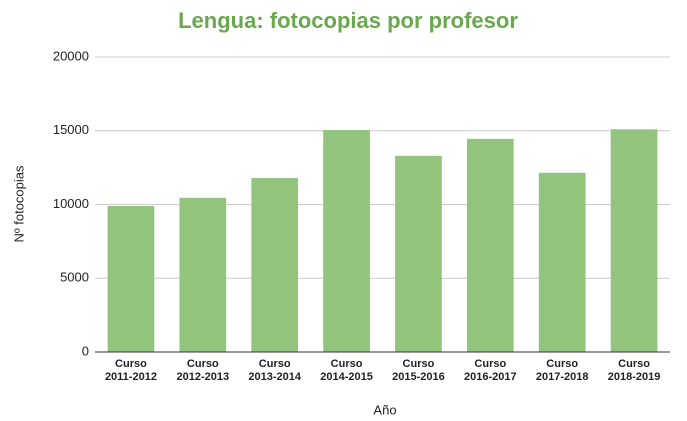 The image size is (687, 421). I want to click on x-tick-label: Curso 2017-2018, so click(562, 370).